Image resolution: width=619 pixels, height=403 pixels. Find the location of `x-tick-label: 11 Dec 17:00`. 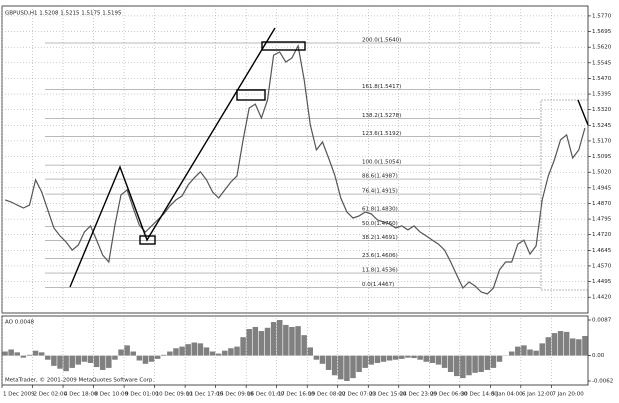

x-tick-label: 11 Dec 17:00 is located at coordinates (204, 395).